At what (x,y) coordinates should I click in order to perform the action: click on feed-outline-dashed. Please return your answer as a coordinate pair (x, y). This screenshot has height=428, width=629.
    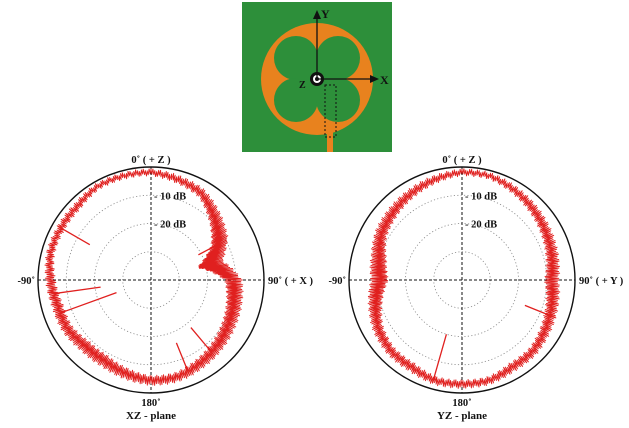
    Looking at the image, I should click on (330, 111).